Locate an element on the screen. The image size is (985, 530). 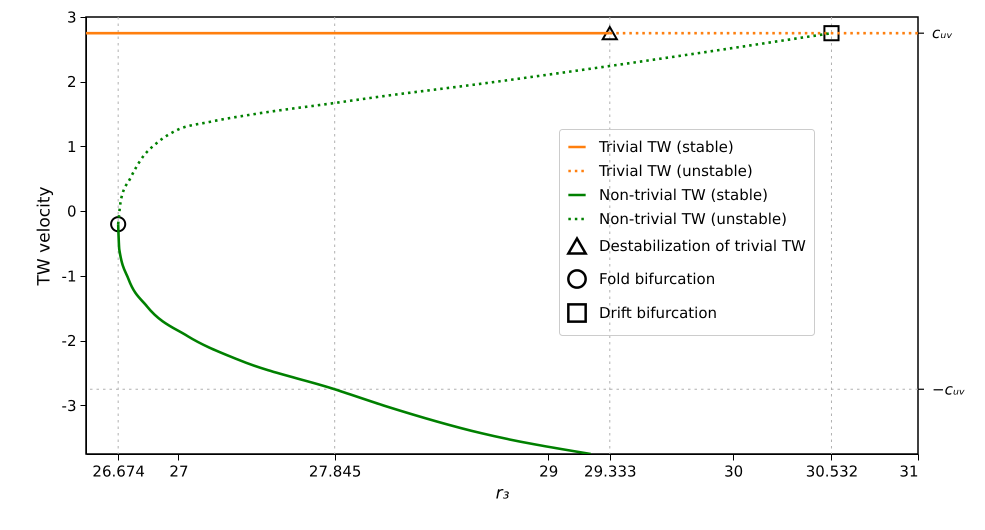
legend-label: Non-trivial TW (stable) is located at coordinates (683, 195).